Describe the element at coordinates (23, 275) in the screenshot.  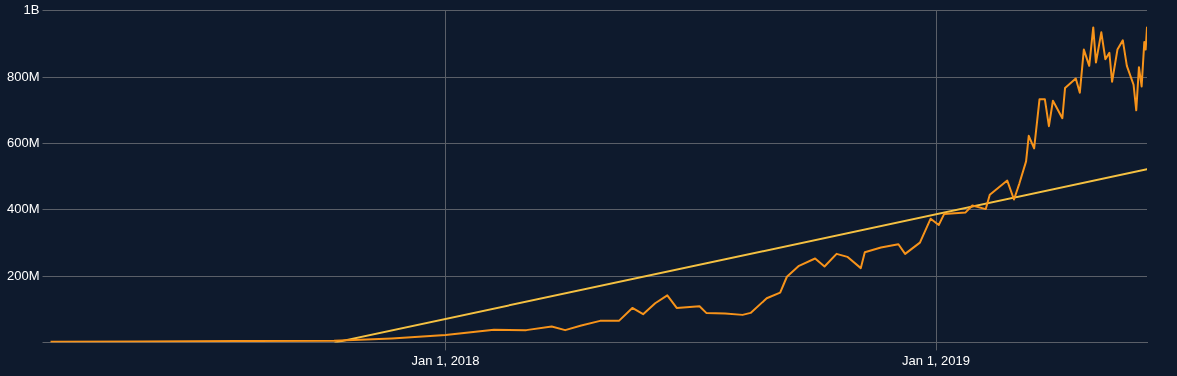
I see `y-tick-label: 200M` at that location.